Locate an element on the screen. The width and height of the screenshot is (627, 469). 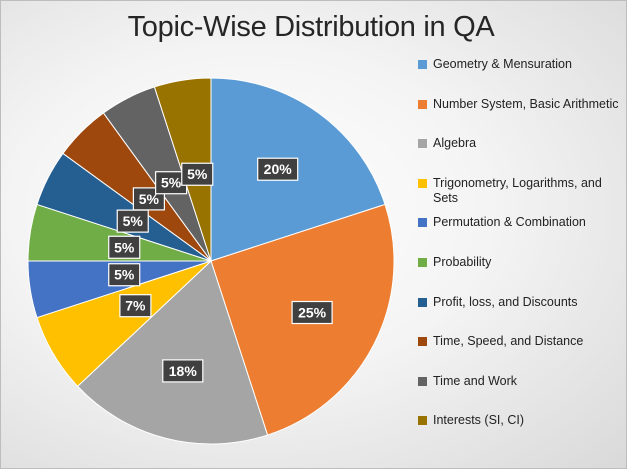
data-label-text: 25% is located at coordinates (312, 313).